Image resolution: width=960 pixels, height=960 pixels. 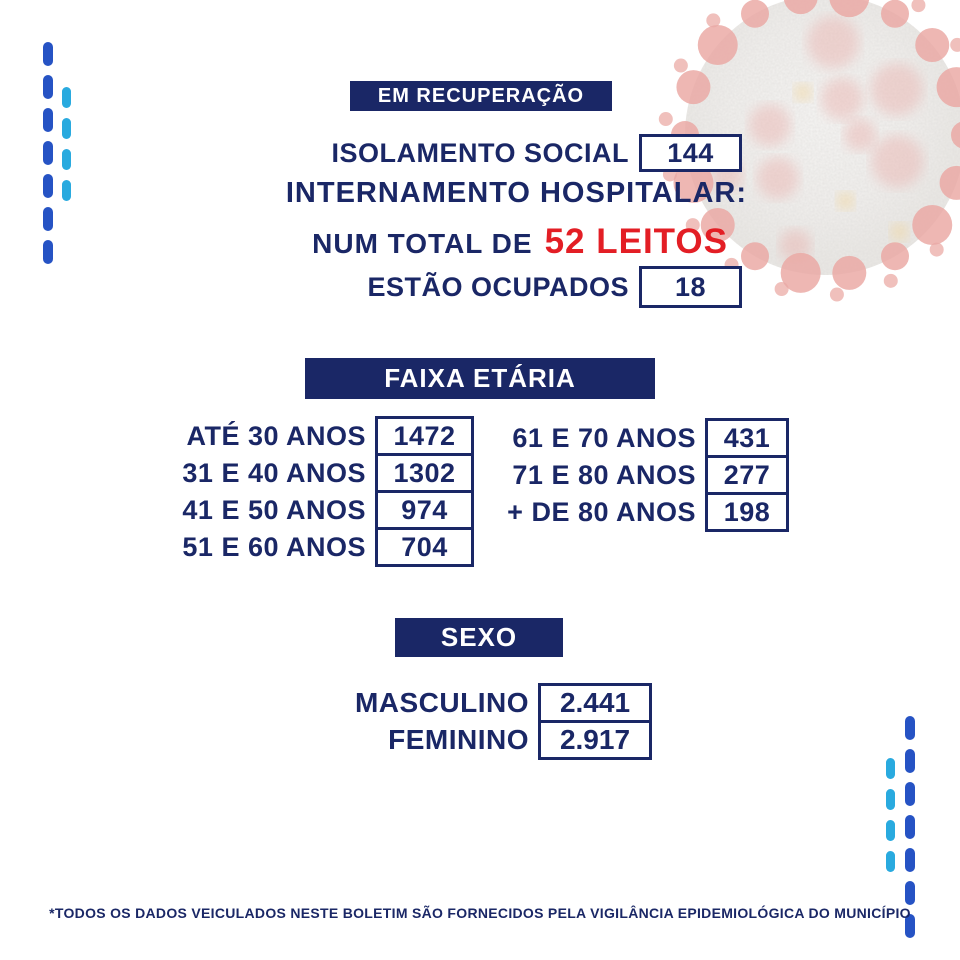 I want to click on section-banner-faixa-etaria: FAIXA ETÁRIA, so click(x=480, y=378).